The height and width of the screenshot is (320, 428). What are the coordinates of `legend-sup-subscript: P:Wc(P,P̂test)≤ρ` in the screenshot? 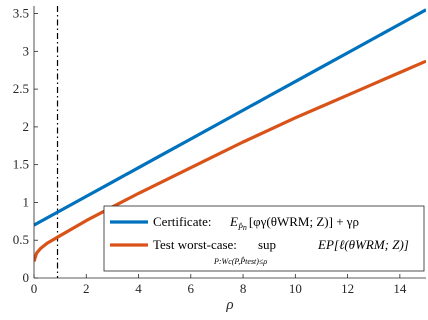 It's located at (240, 261).